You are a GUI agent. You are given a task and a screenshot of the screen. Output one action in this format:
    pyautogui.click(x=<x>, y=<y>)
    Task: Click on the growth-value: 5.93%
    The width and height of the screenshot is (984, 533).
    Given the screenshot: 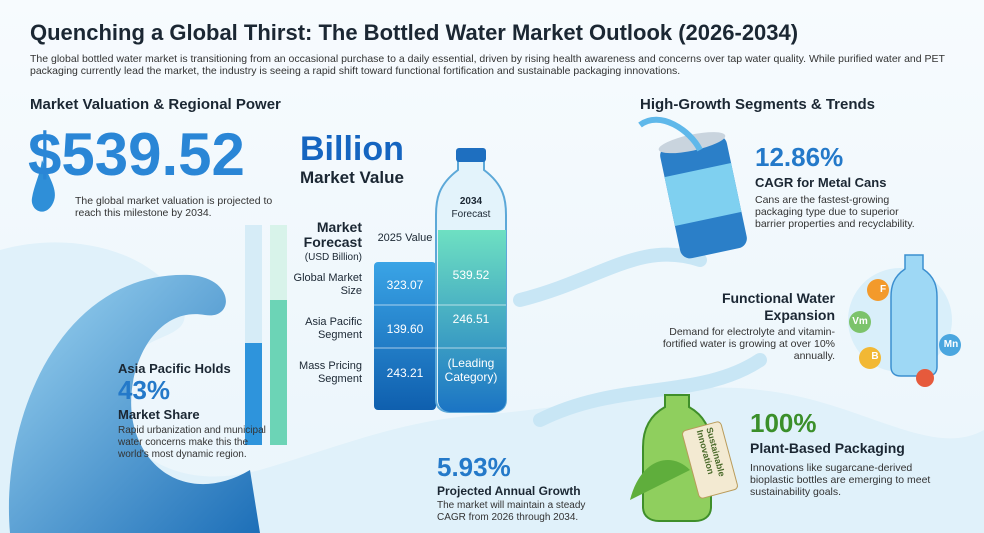 What is the action you would take?
    pyautogui.click(x=474, y=467)
    